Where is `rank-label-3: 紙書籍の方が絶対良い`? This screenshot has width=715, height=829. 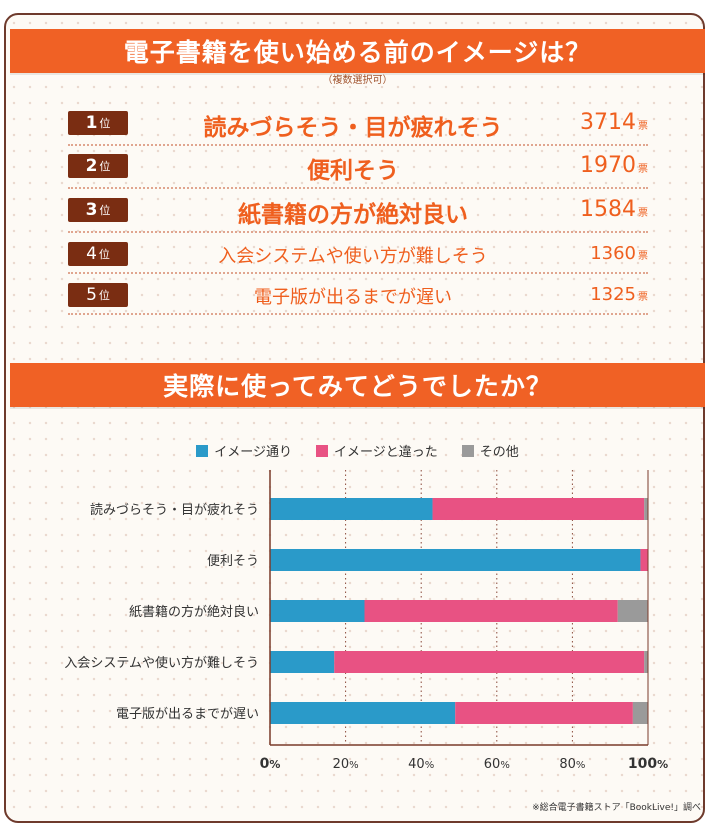
rank-label-3: 紙書籍の方が絶対良い is located at coordinates (353, 215).